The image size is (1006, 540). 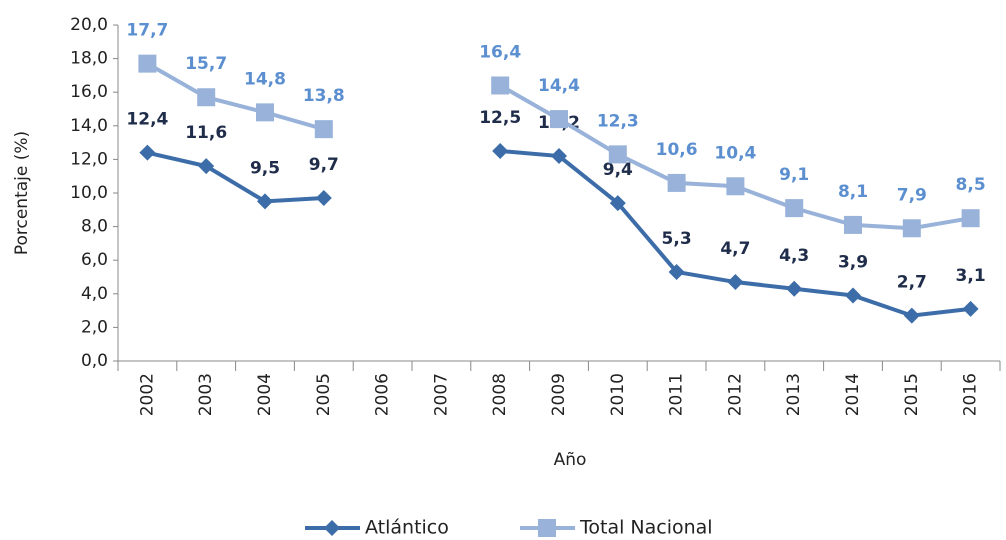 I want to click on value-label: 3,1, so click(x=971, y=276).